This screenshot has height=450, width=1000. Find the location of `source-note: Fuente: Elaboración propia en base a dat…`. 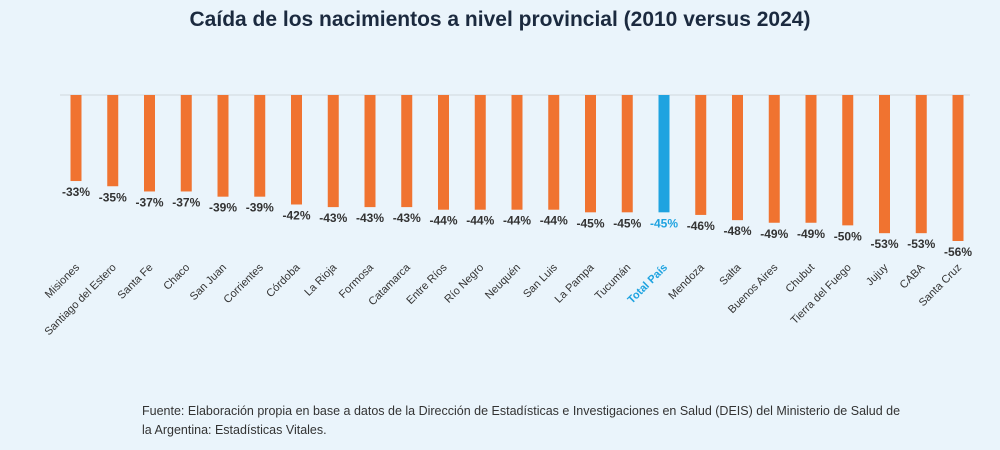

source-note: Fuente: Elaboración propia en base a dat… is located at coordinates (521, 420).